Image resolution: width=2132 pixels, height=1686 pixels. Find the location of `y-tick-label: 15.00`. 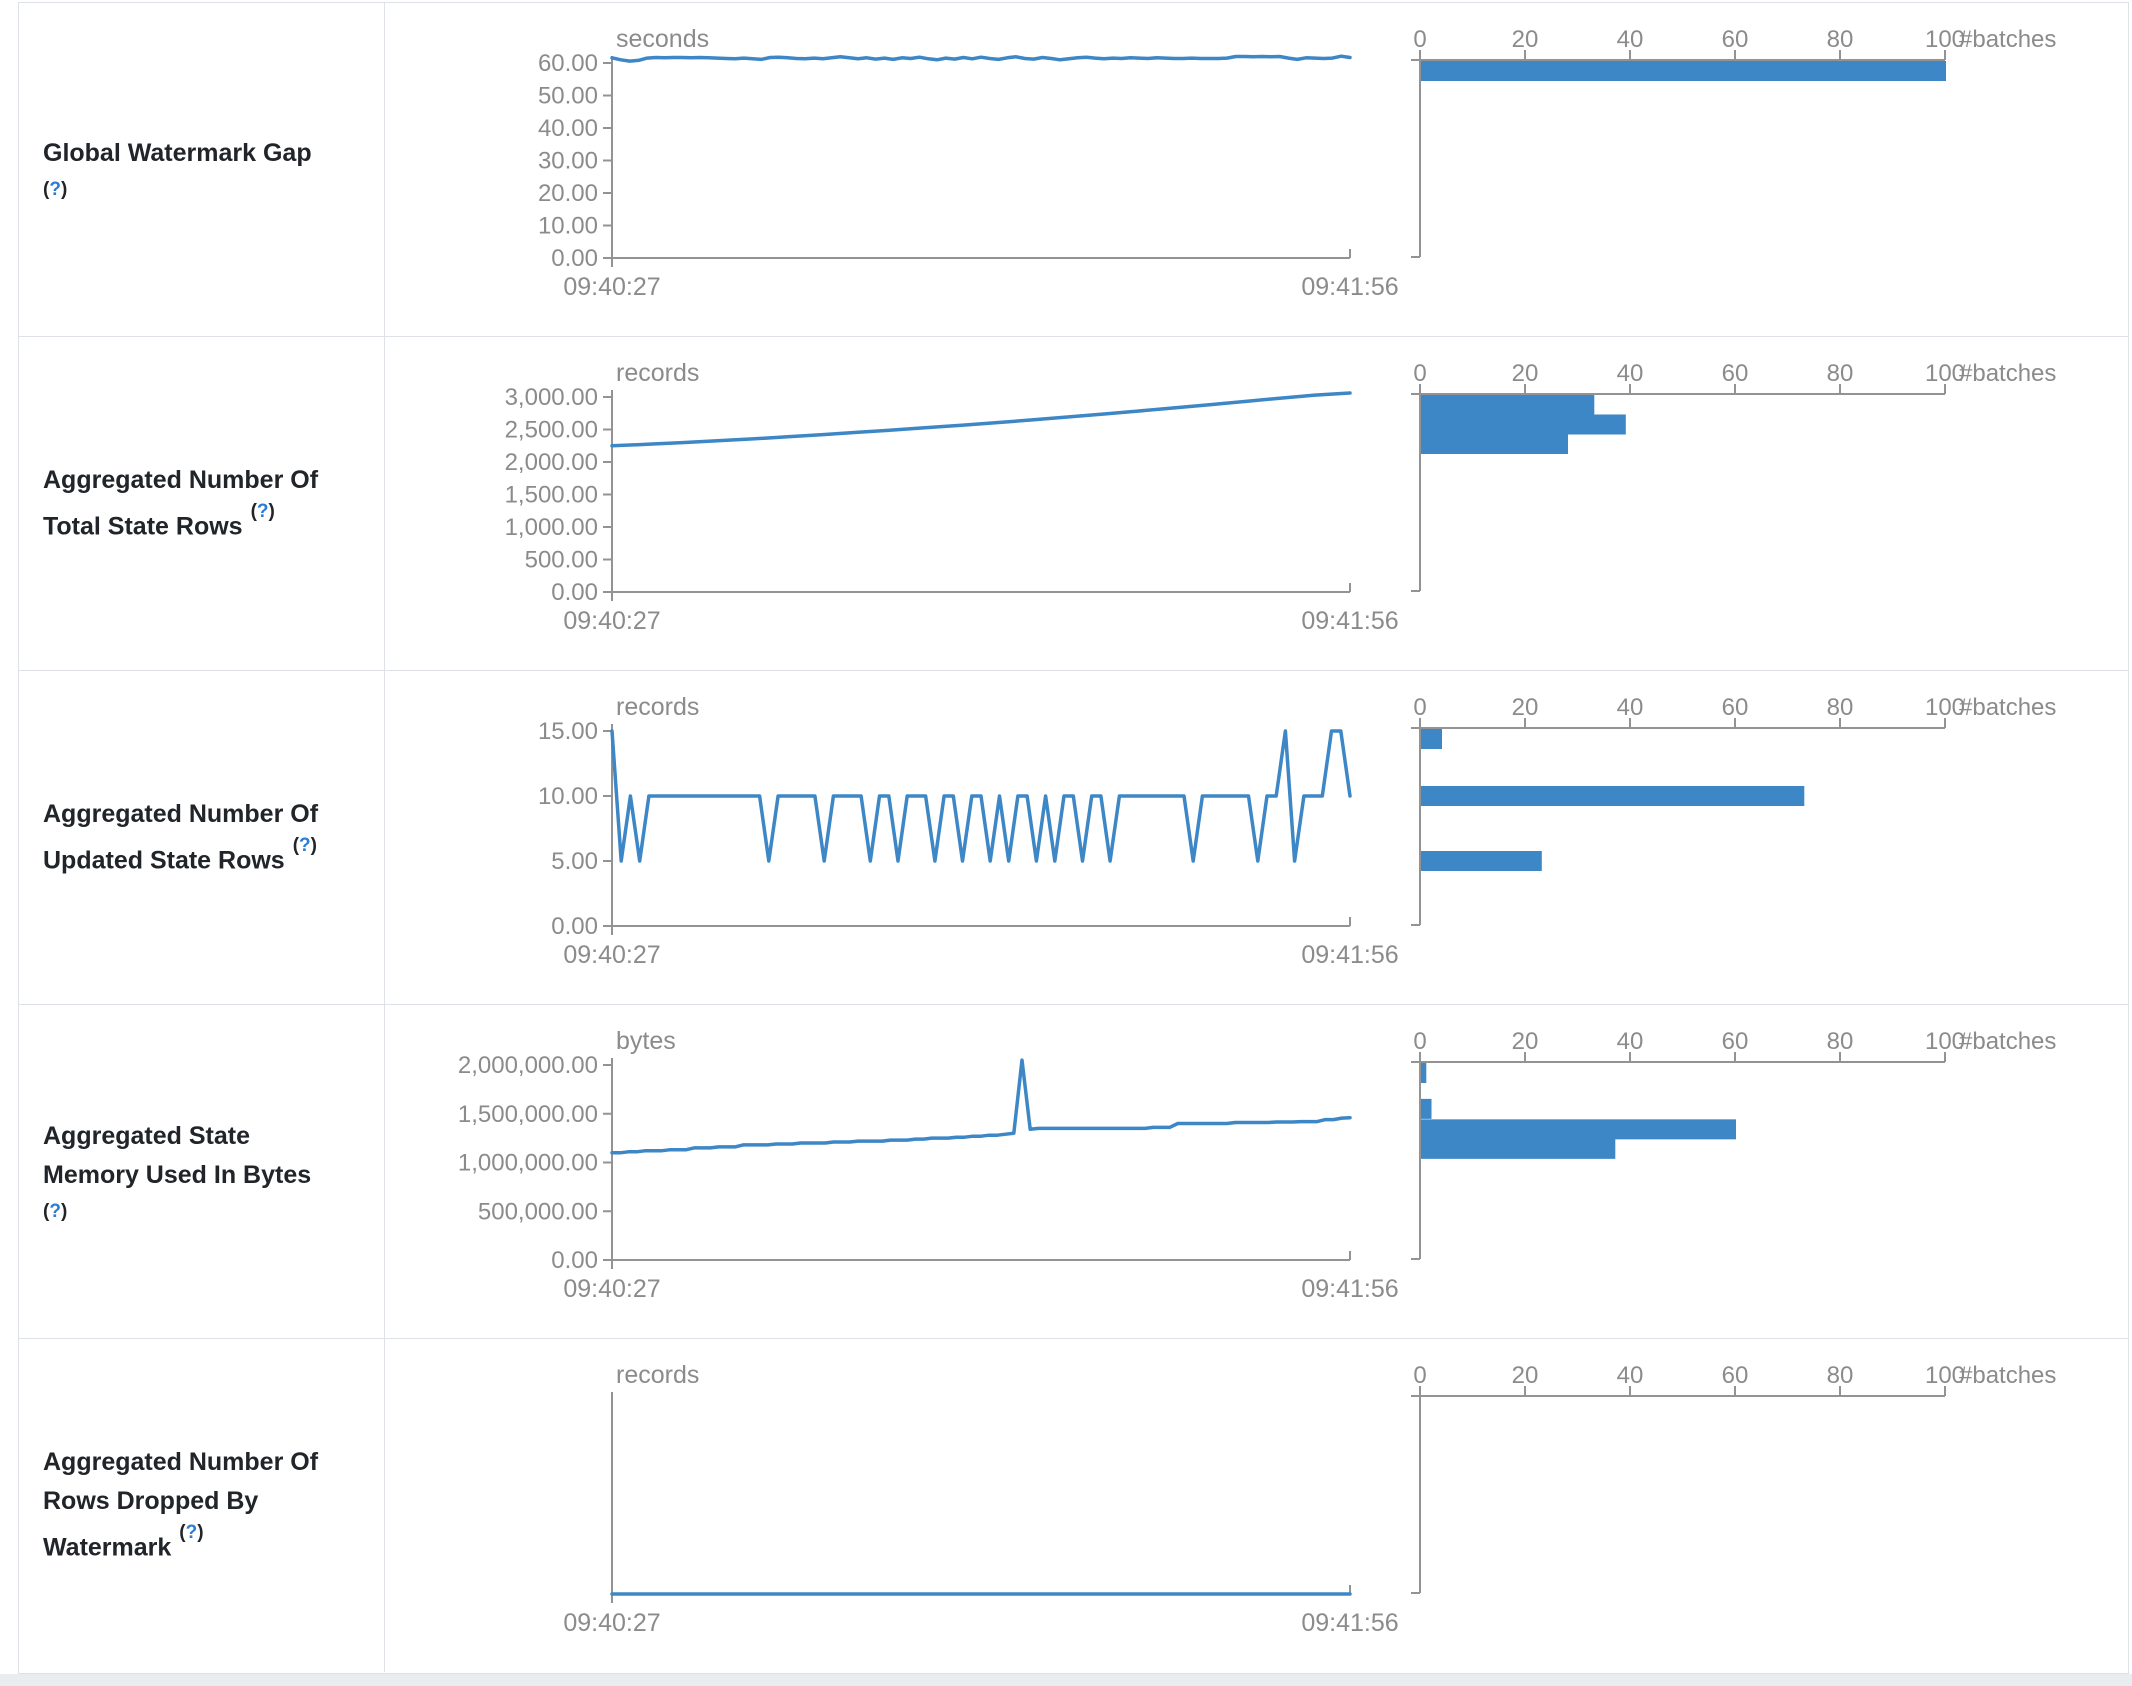

y-tick-label: 15.00 is located at coordinates (568, 731).